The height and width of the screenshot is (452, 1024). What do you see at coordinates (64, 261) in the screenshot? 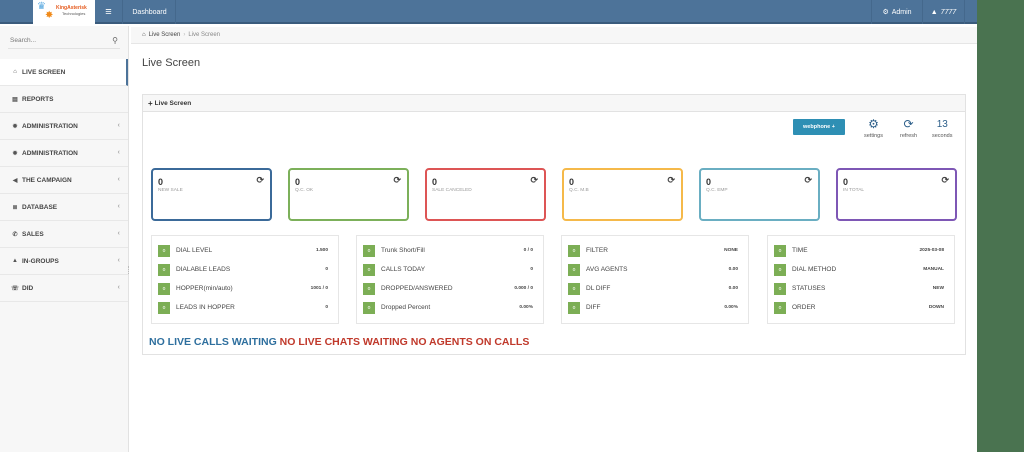
I see `sidebar-item-in-groups: ▲ IN-GROUPS ‹` at bounding box center [64, 261].